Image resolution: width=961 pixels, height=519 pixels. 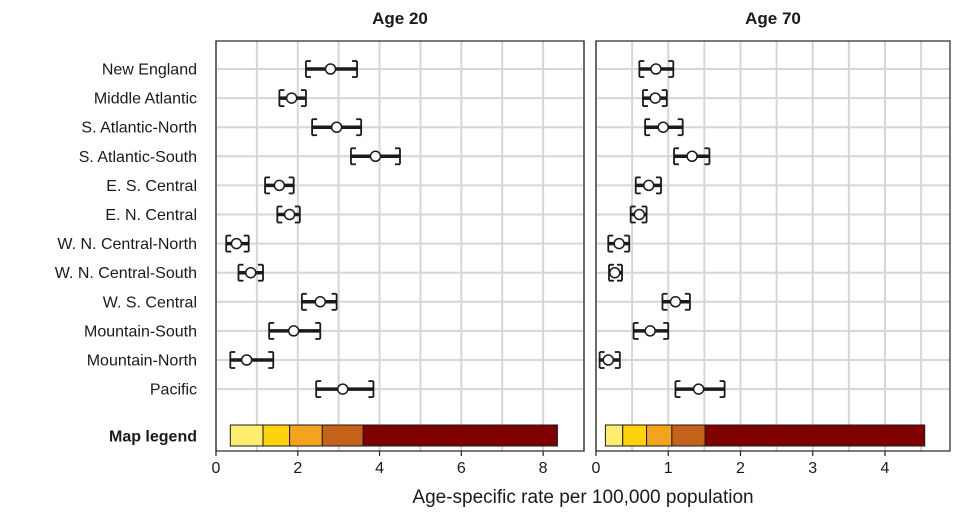 What do you see at coordinates (139, 128) in the screenshot?
I see `row-label-s-atlantic-north: S. Atlantic-North` at bounding box center [139, 128].